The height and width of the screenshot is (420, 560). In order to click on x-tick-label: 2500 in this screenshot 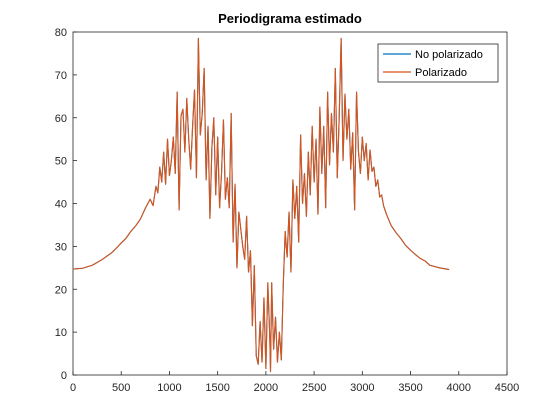, I will do `click(314, 388)`.